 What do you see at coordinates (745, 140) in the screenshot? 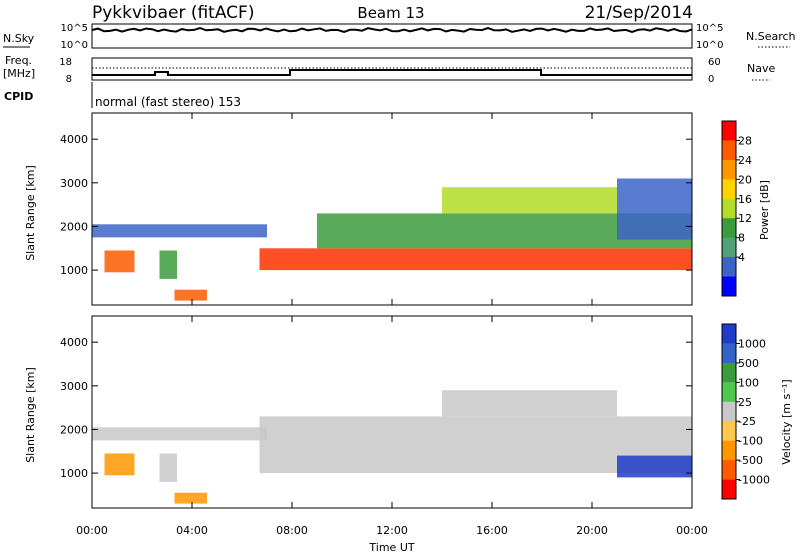
I see `colorbar-tick-label-0-0: 28` at bounding box center [745, 140].